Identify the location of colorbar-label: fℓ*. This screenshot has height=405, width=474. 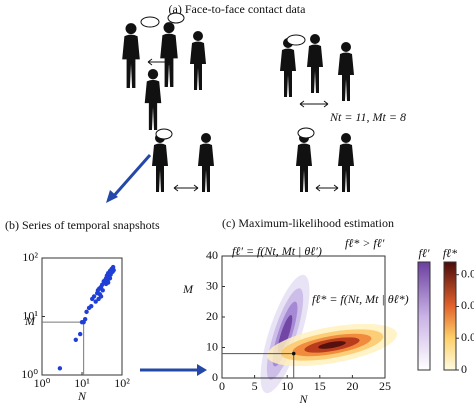
(450, 253).